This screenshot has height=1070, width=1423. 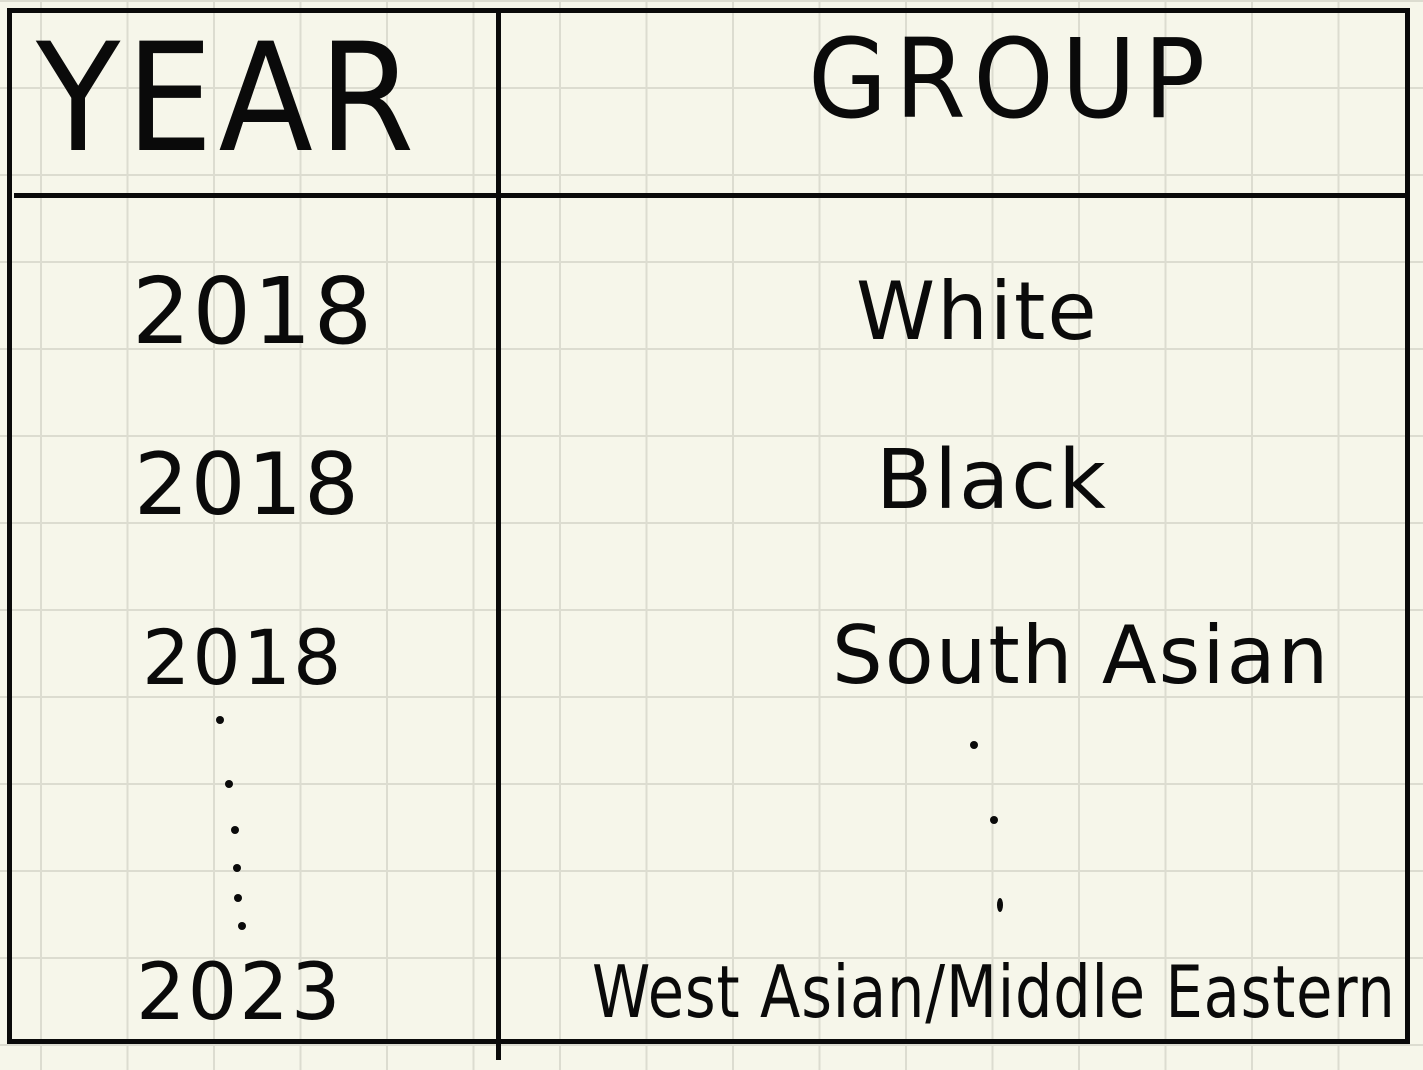 What do you see at coordinates (977, 311) in the screenshot?
I see `group-cell: White` at bounding box center [977, 311].